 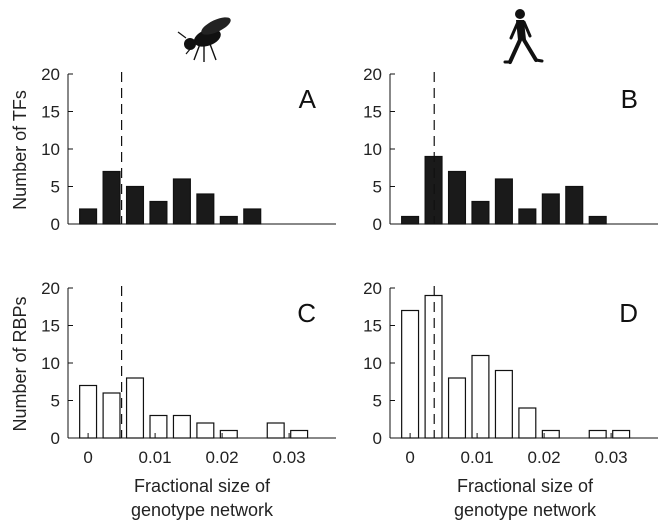 I want to click on panel-letter: C, so click(x=306, y=313).